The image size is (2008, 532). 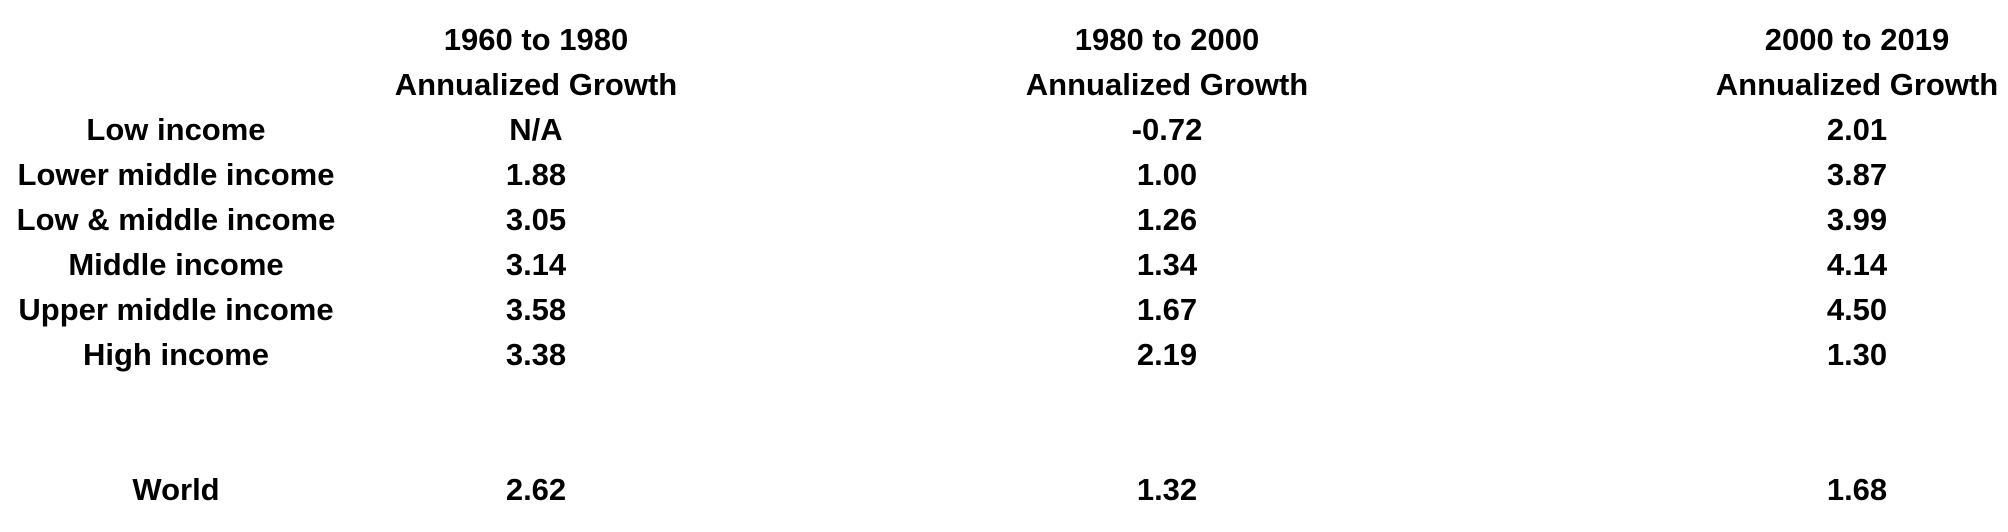 What do you see at coordinates (1857, 129) in the screenshot?
I see `value-cell: 2.01` at bounding box center [1857, 129].